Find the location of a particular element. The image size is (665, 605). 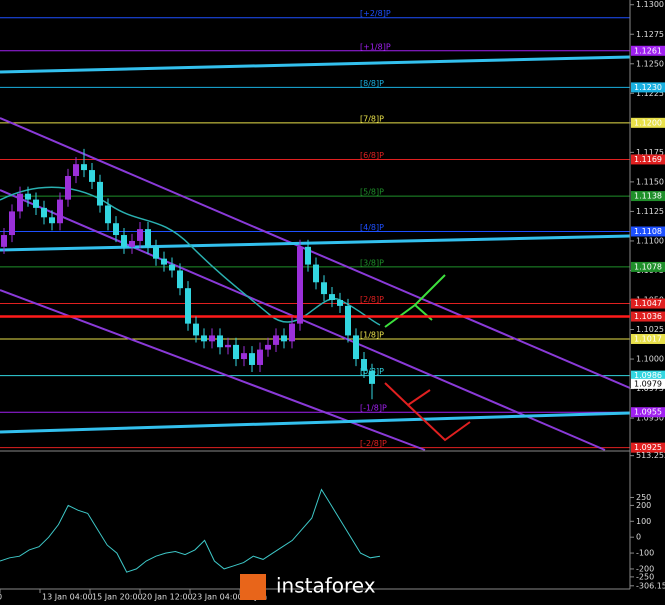

price-chip-label: 1.0979 is located at coordinates (648, 383).